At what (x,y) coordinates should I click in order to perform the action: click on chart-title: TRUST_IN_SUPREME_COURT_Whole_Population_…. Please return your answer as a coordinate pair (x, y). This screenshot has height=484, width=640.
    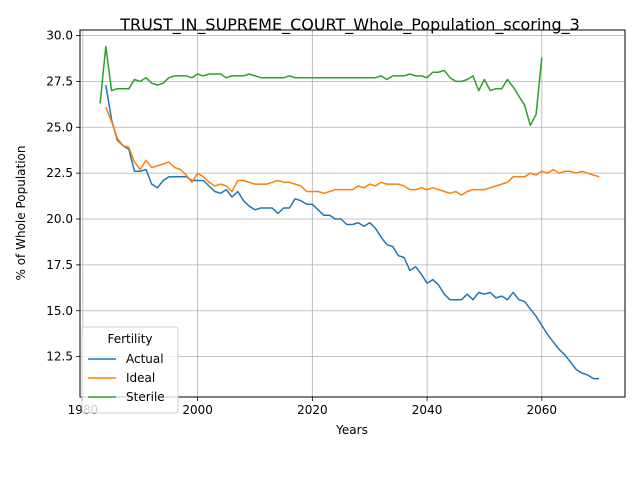
    Looking at the image, I should click on (349, 25).